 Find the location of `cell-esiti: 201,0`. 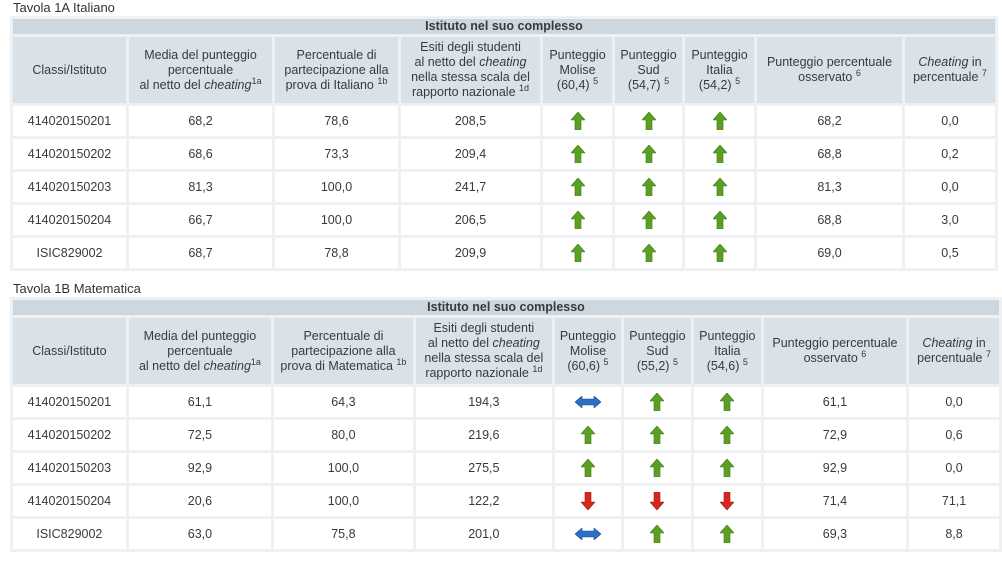

cell-esiti: 201,0 is located at coordinates (484, 534).